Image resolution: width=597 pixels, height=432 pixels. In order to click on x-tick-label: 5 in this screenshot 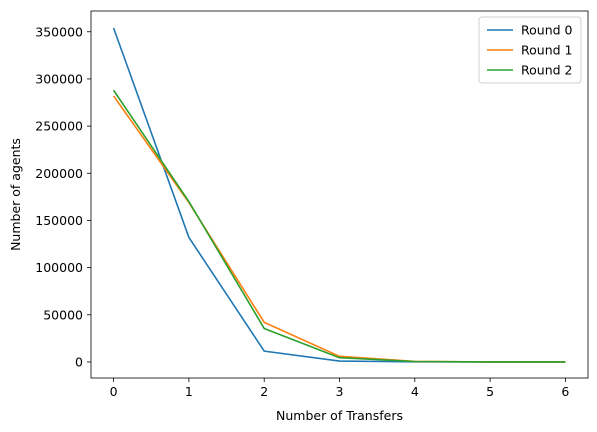, I will do `click(490, 391)`.